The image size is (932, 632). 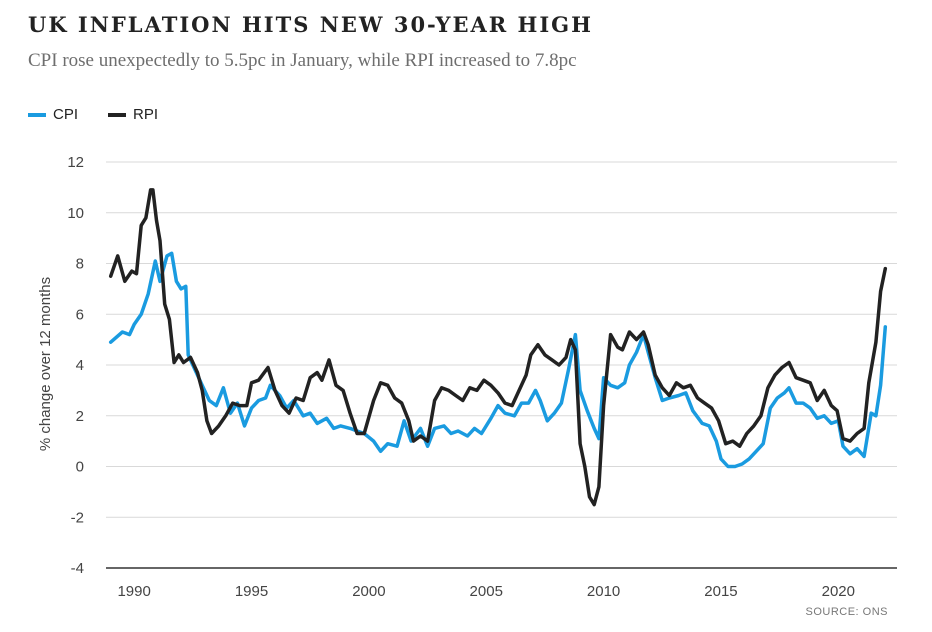 What do you see at coordinates (80, 467) in the screenshot?
I see `y-tick-label: 0` at bounding box center [80, 467].